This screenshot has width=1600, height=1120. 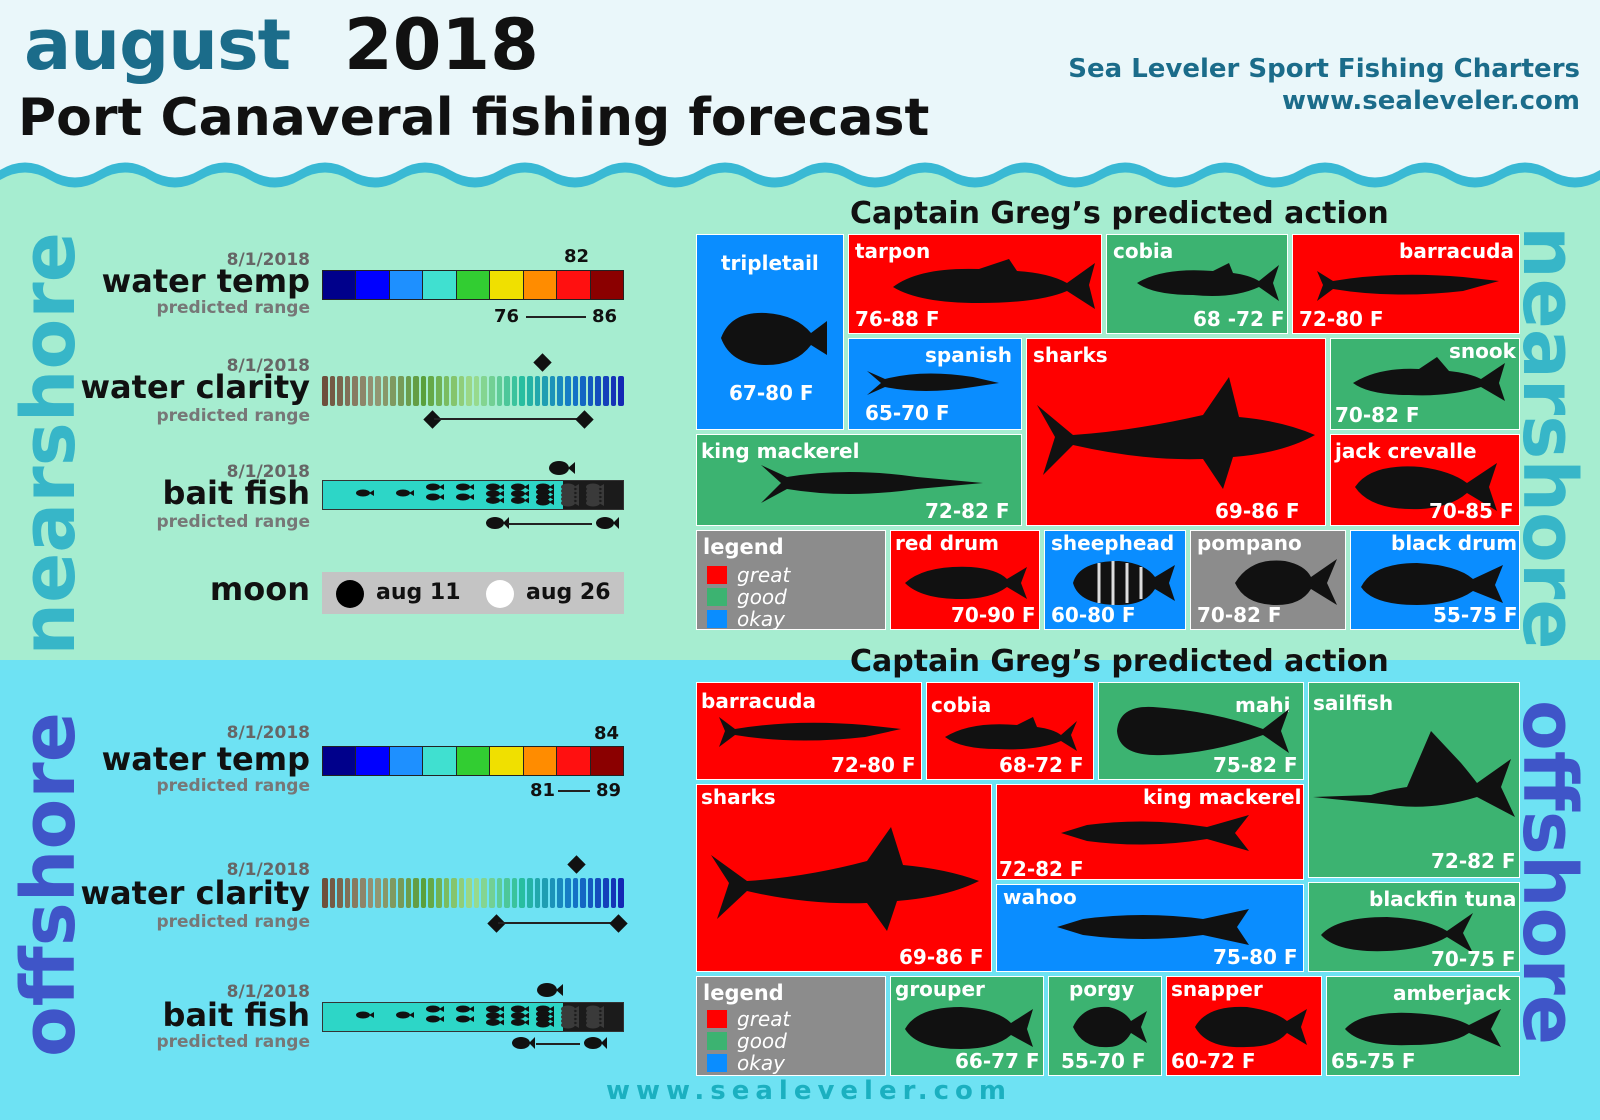 I want to click on legend-label-good: good, so click(x=762, y=597).